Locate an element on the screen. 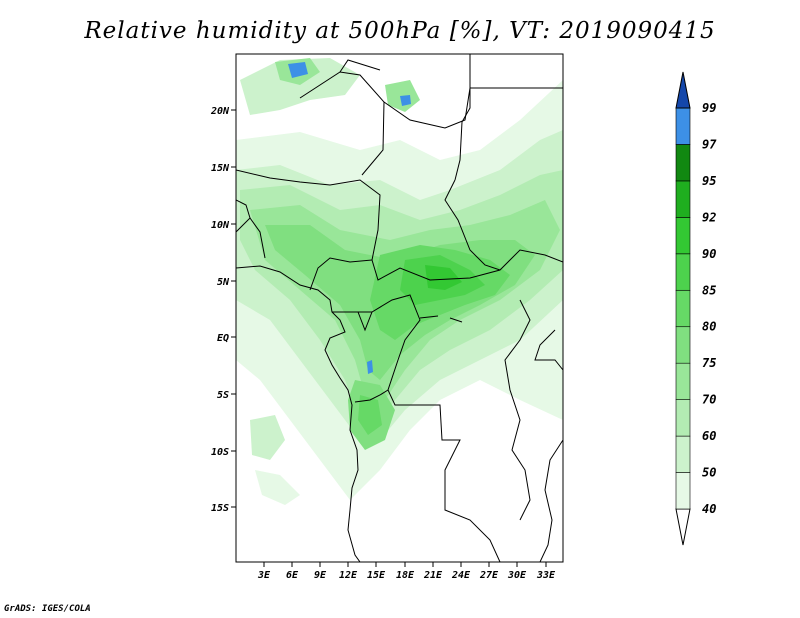 Image resolution: width=800 pixels, height=618 pixels. colorbar-min-triangle is located at coordinates (683, 527).